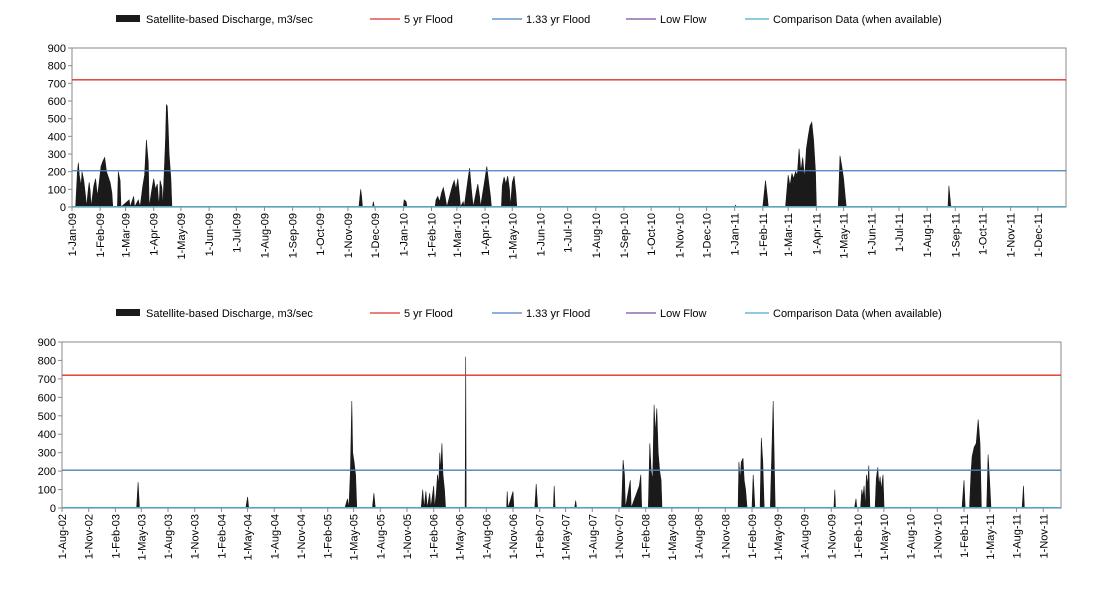 The image size is (1094, 608). Describe the element at coordinates (928, 235) in the screenshot. I see `x-tick-label: 1-Aug-11` at that location.